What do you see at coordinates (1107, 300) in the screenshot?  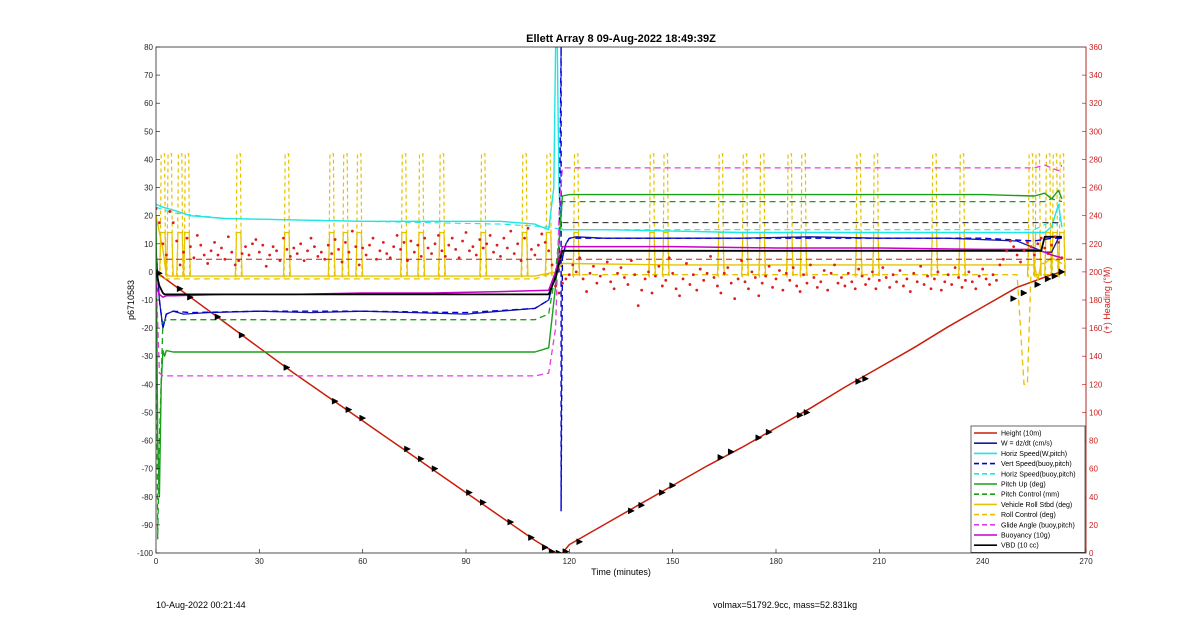 I see `y-axis-right-label: (+) Heading (°M)` at bounding box center [1107, 300].